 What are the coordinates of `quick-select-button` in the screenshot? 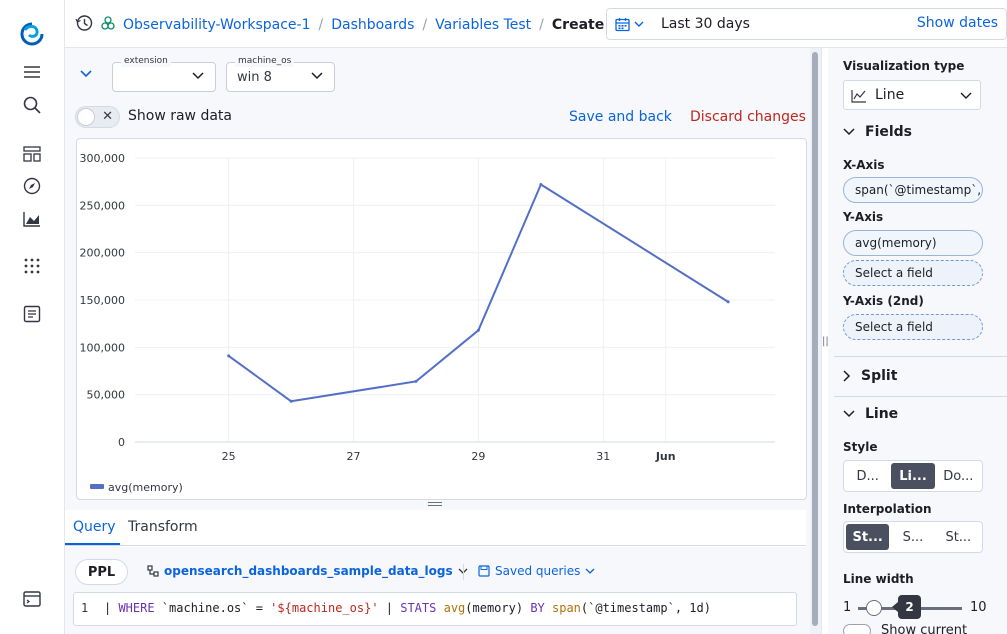 It's located at (630, 24).